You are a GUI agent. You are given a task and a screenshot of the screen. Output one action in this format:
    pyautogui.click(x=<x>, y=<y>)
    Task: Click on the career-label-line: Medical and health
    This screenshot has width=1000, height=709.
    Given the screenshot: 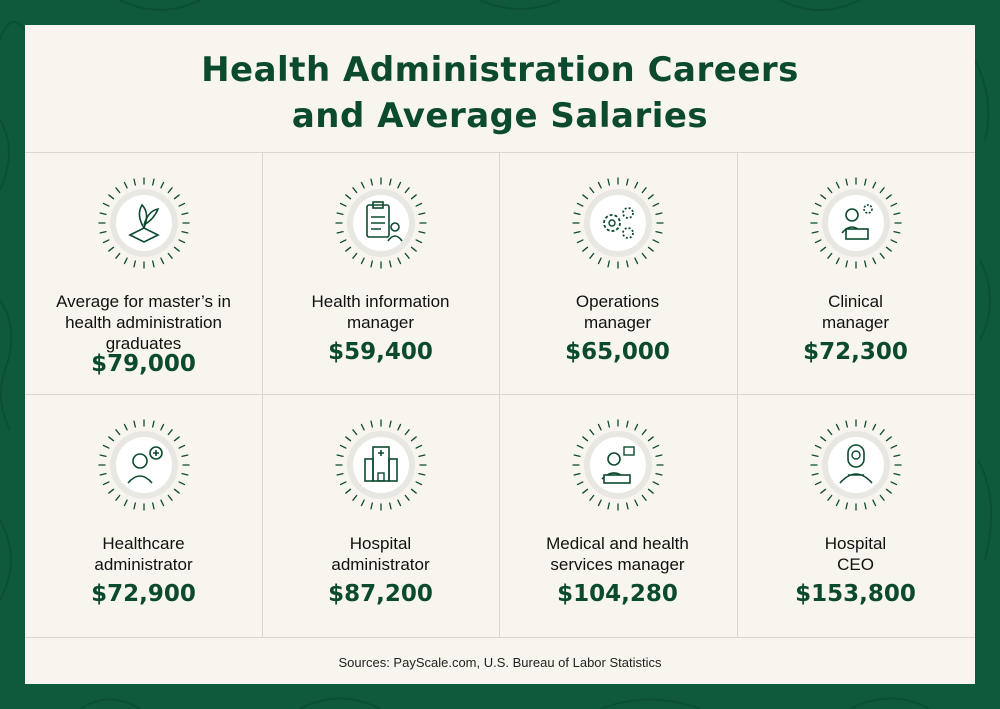 What is the action you would take?
    pyautogui.click(x=617, y=543)
    